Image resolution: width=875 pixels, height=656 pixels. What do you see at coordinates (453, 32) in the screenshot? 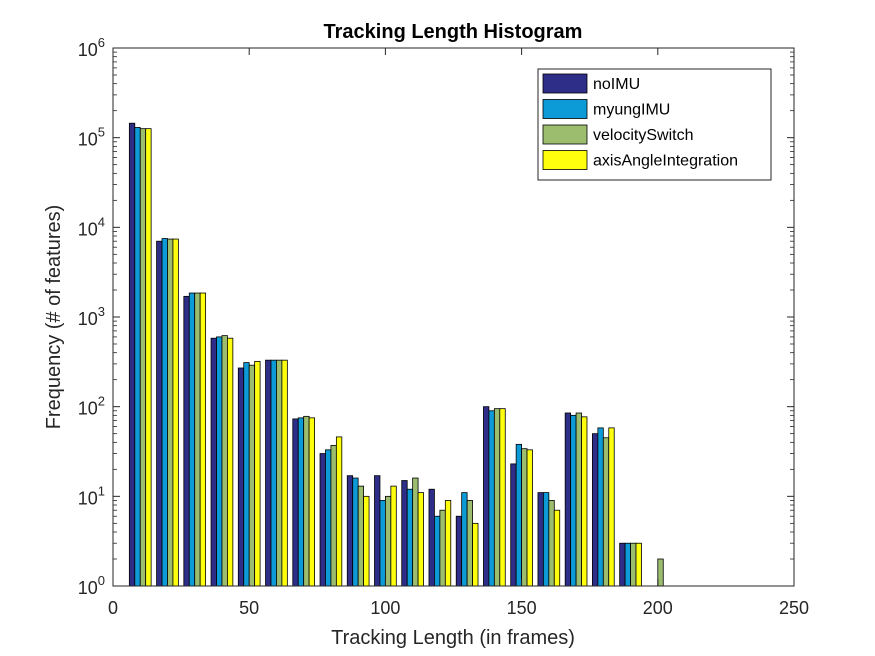
I see `chart-title: Tracking Length Histogram` at bounding box center [453, 32].